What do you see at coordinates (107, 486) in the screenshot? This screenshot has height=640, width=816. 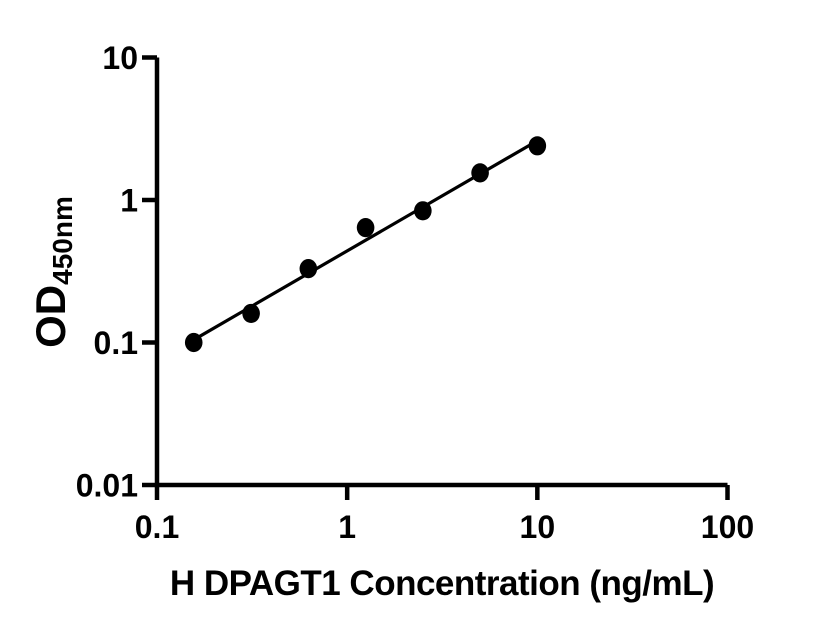 I see `y-tick-label: 0.01` at bounding box center [107, 486].